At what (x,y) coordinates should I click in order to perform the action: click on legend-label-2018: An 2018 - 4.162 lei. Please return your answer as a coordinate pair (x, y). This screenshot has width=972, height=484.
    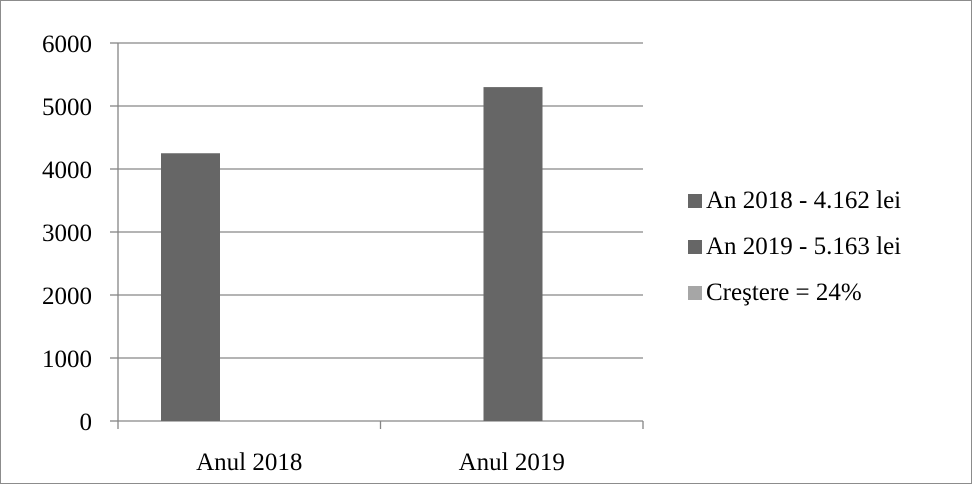
    Looking at the image, I should click on (804, 200).